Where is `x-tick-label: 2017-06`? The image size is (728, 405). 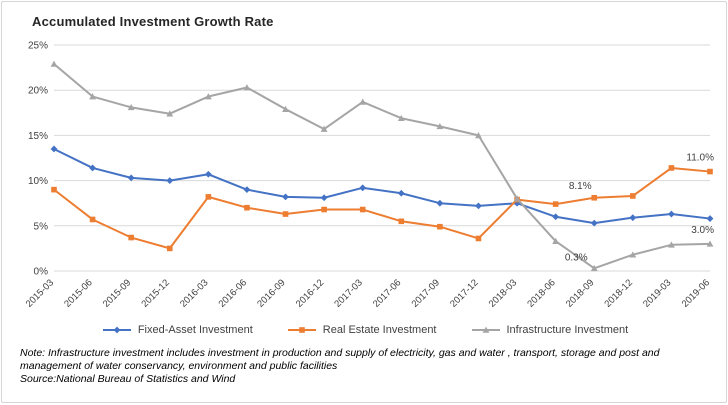
x-tick-label: 2017-06 is located at coordinates (387, 293).